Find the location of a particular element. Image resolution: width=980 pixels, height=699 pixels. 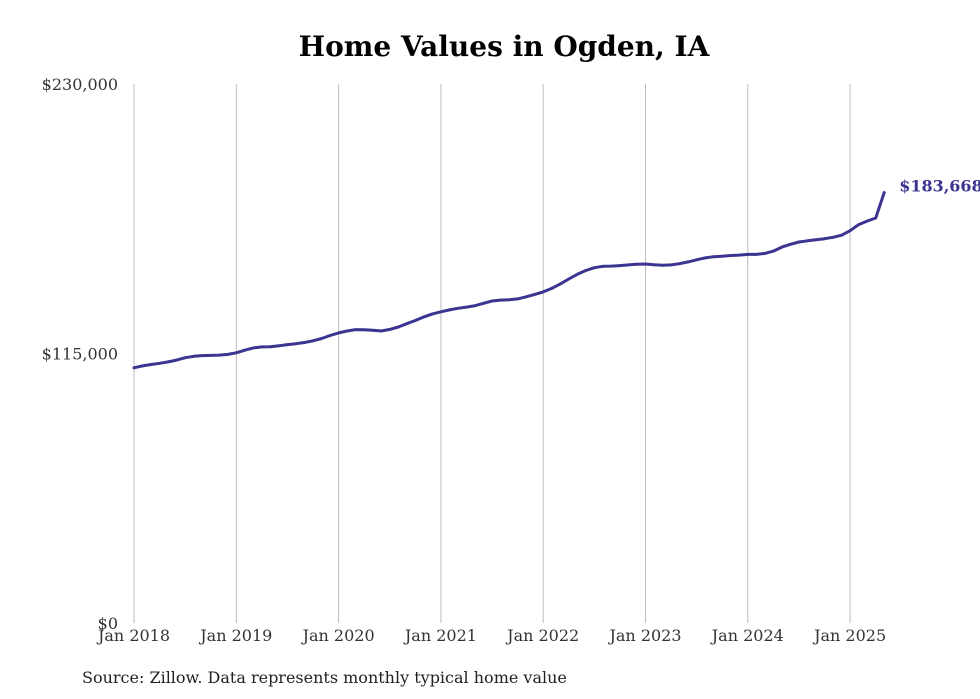

y-tick-label: $0 is located at coordinates (108, 623).